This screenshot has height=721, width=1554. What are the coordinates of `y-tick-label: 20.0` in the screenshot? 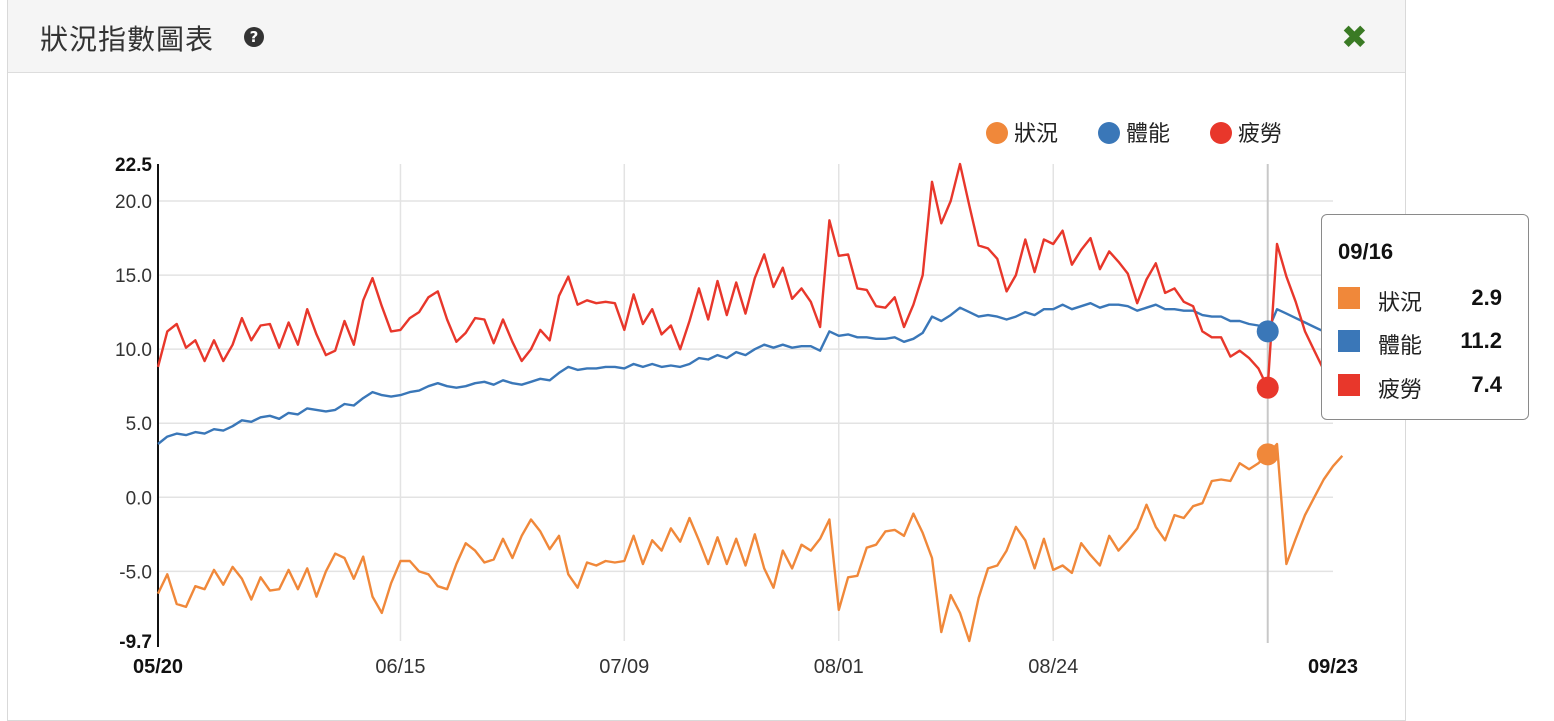 It's located at (133, 202).